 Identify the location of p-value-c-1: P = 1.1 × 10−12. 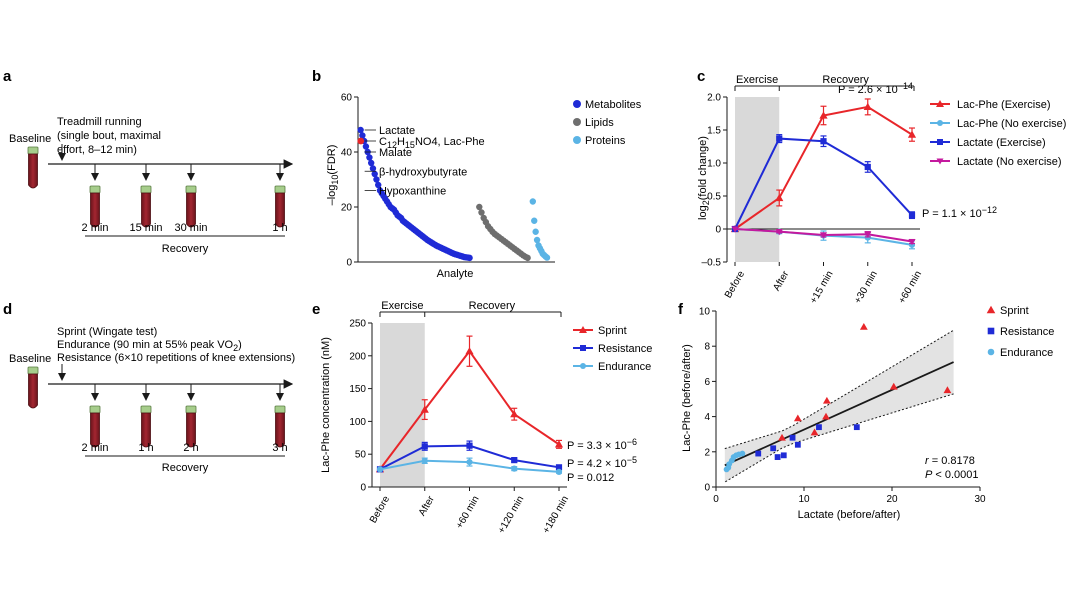
(959, 212).